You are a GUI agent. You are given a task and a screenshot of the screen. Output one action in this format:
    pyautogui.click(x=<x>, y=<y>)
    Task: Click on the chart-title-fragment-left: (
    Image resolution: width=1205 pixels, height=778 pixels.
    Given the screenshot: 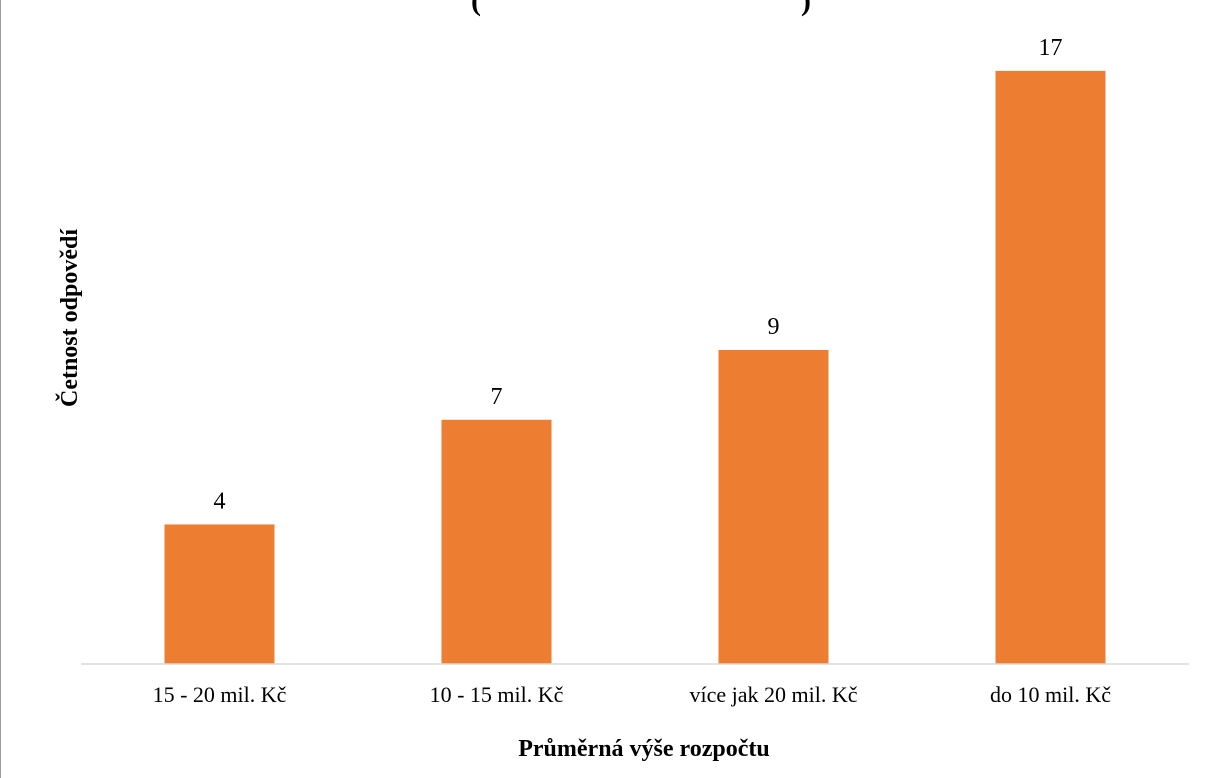 What is the action you would take?
    pyautogui.click(x=476, y=8)
    